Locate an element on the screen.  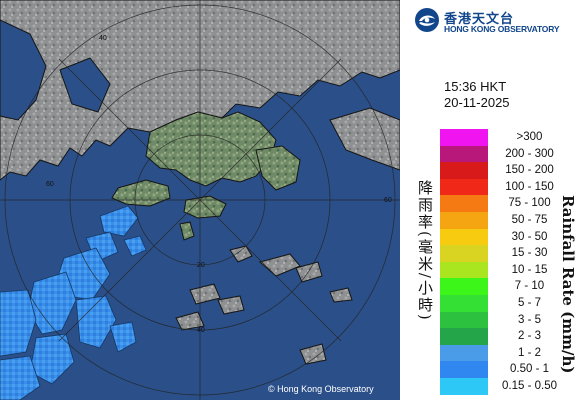
east-coast-land is located at coordinates (364, 139).